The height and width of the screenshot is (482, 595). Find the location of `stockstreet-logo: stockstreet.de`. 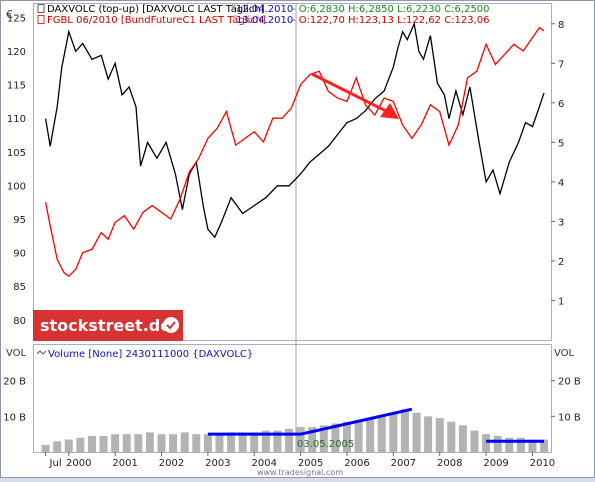

stockstreet-logo: stockstreet.de is located at coordinates (108, 325).